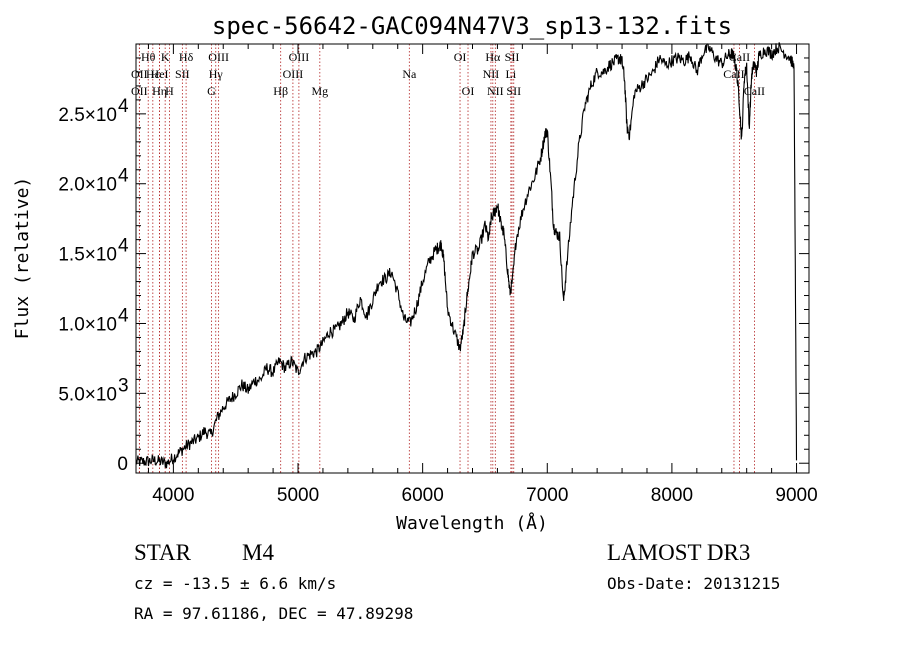 This screenshot has width=900, height=649. I want to click on x-axis-label: Wavelength (Å), so click(472, 523).